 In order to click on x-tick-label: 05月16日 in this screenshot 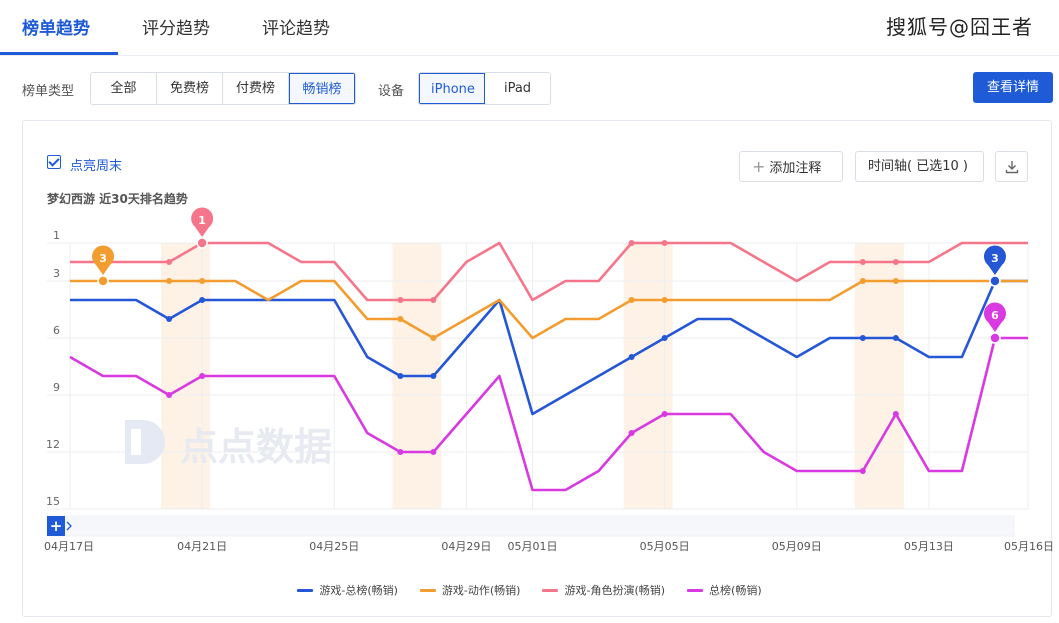, I will do `click(1029, 546)`.